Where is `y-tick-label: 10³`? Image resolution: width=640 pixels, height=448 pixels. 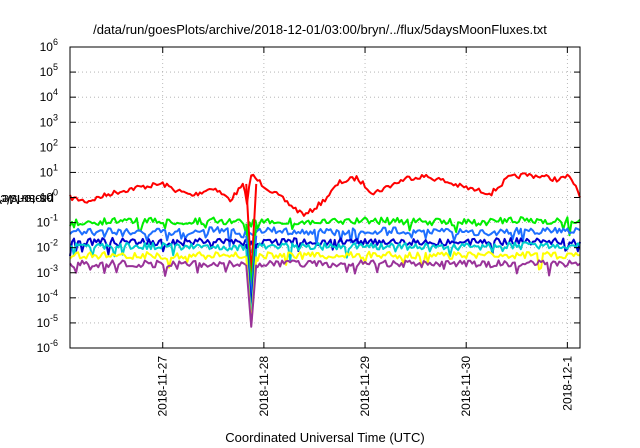 y-tick-label: 10³ is located at coordinates (49, 120).